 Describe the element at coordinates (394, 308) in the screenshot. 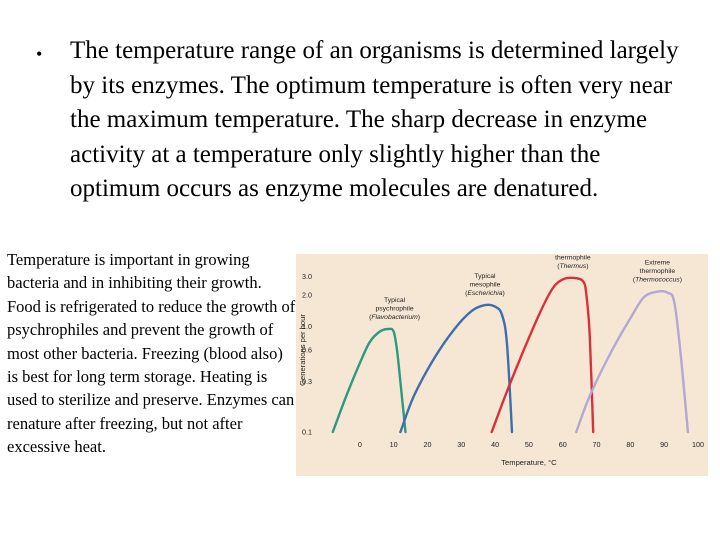

I see `series-label-line: psychrophile` at that location.